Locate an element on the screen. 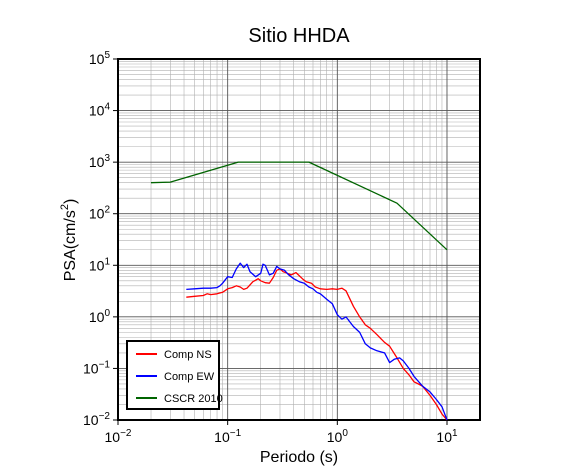 This screenshot has height=475, width=586. series-line-comp-ns is located at coordinates (317, 344).